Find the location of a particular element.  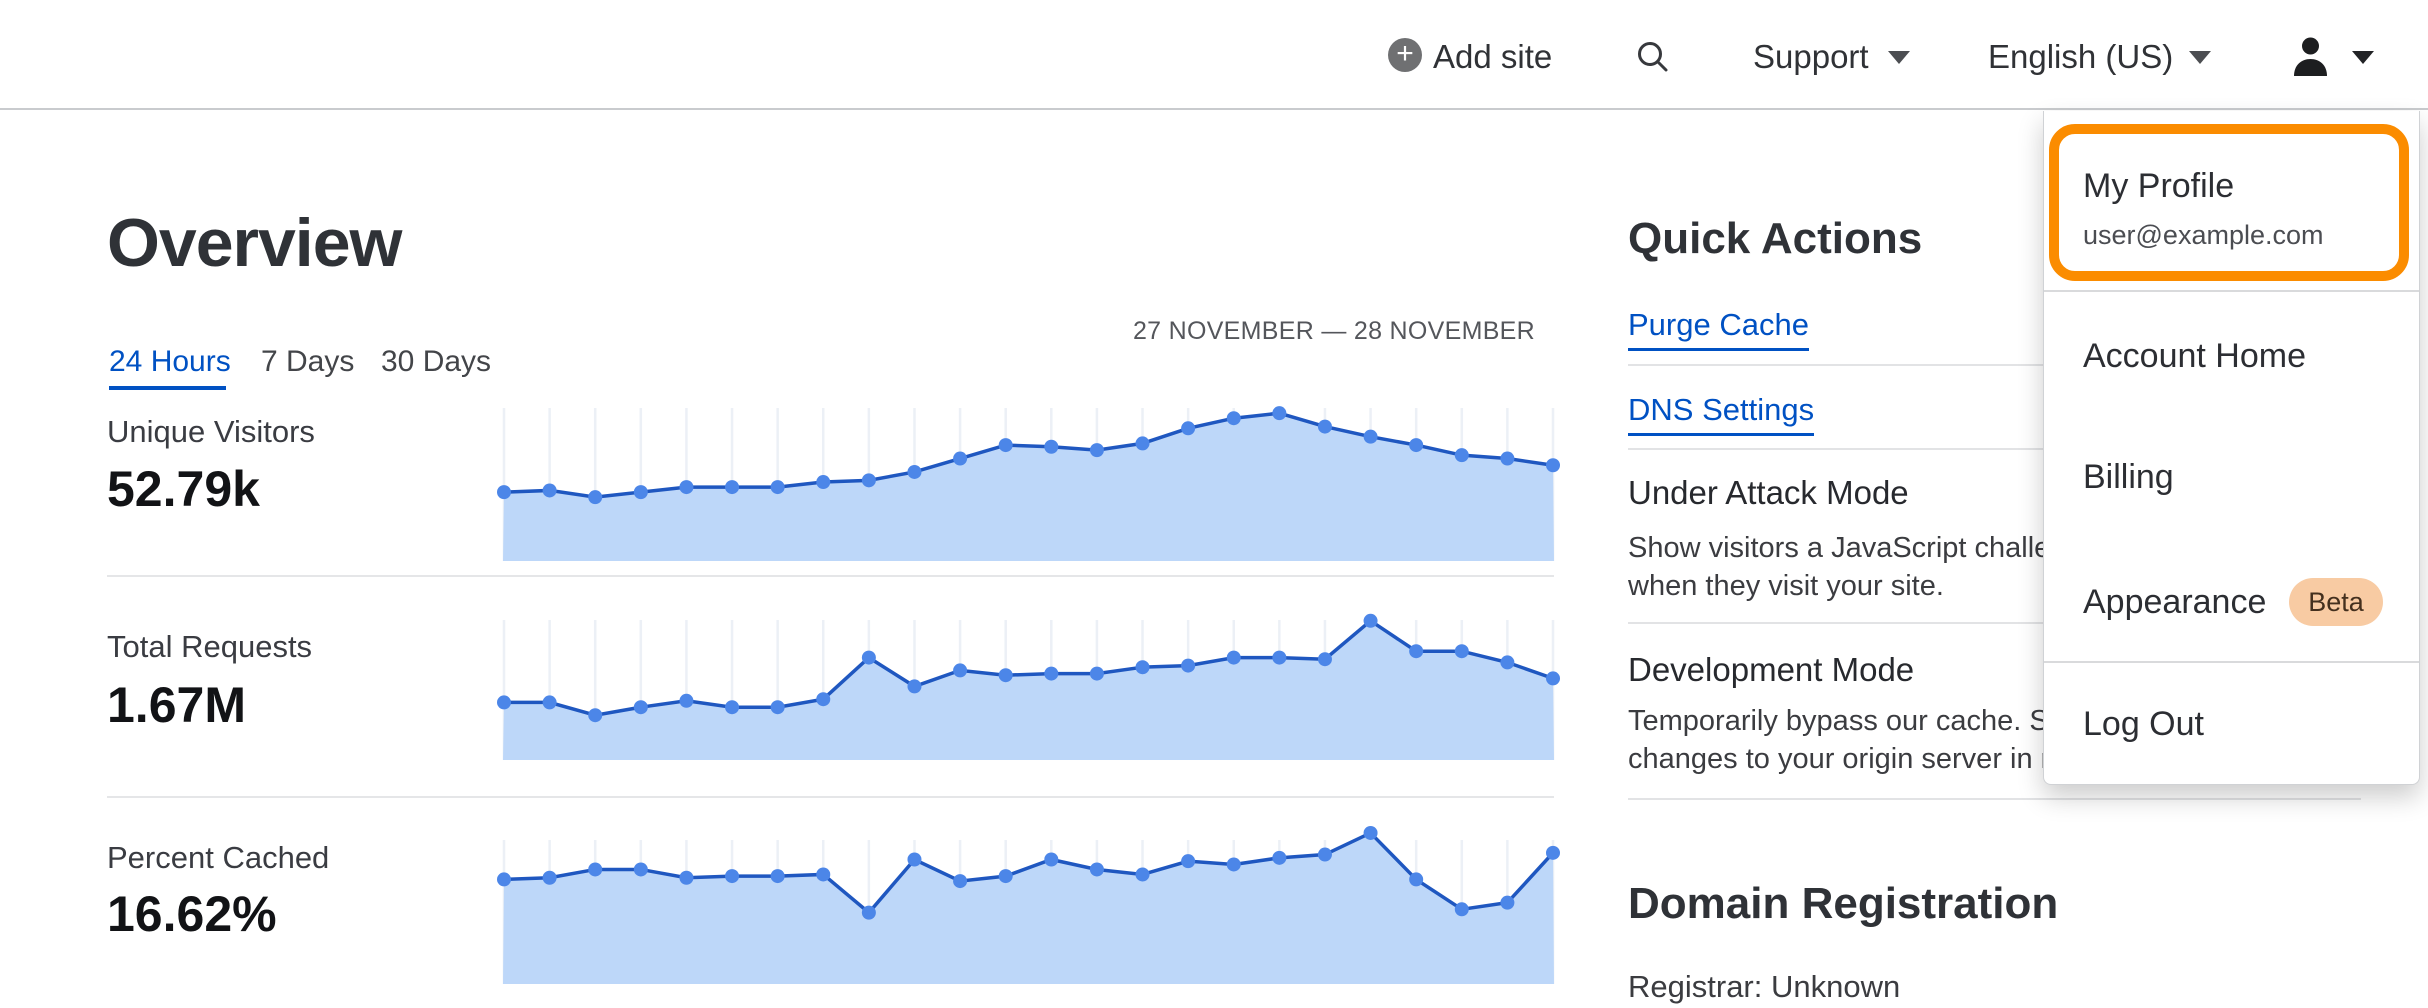

metric-label-unique-visitors: Unique Visitors is located at coordinates (211, 431).